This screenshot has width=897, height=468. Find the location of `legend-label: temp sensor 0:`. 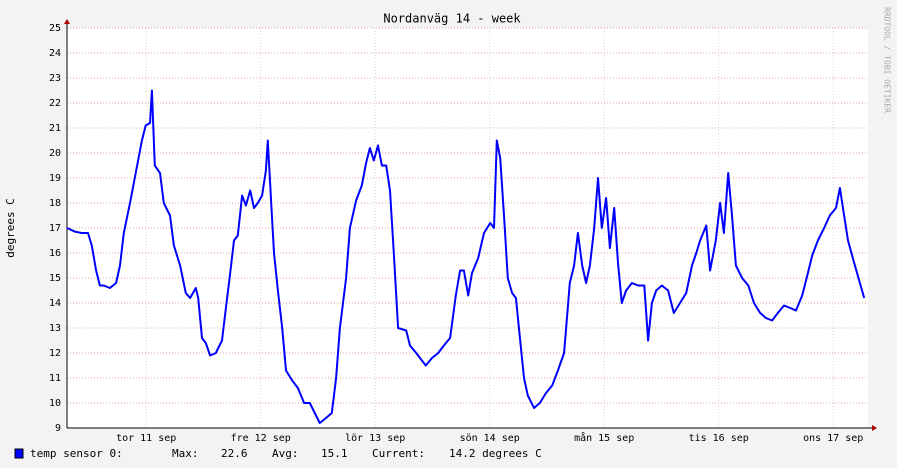

legend-label: temp sensor 0: is located at coordinates (76, 453).